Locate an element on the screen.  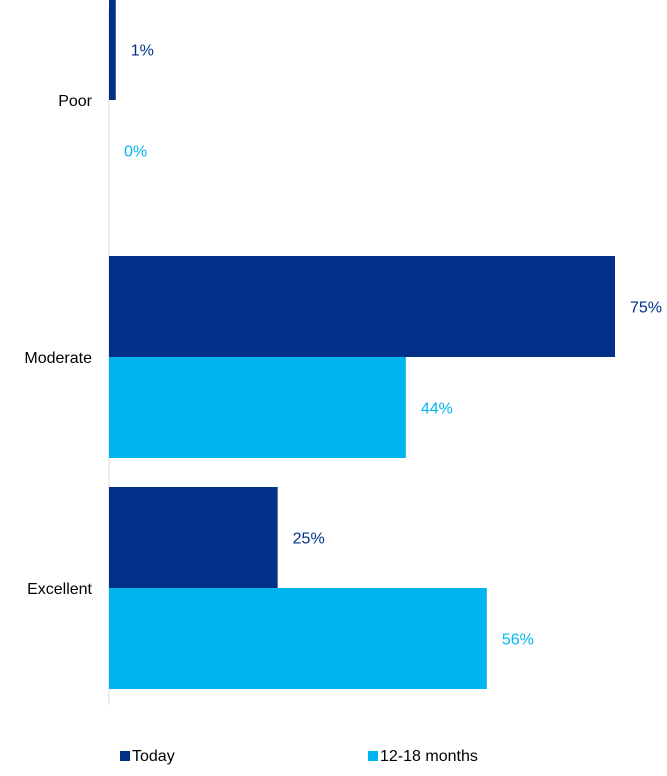
category-label-moderate: Moderate is located at coordinates (58, 358).